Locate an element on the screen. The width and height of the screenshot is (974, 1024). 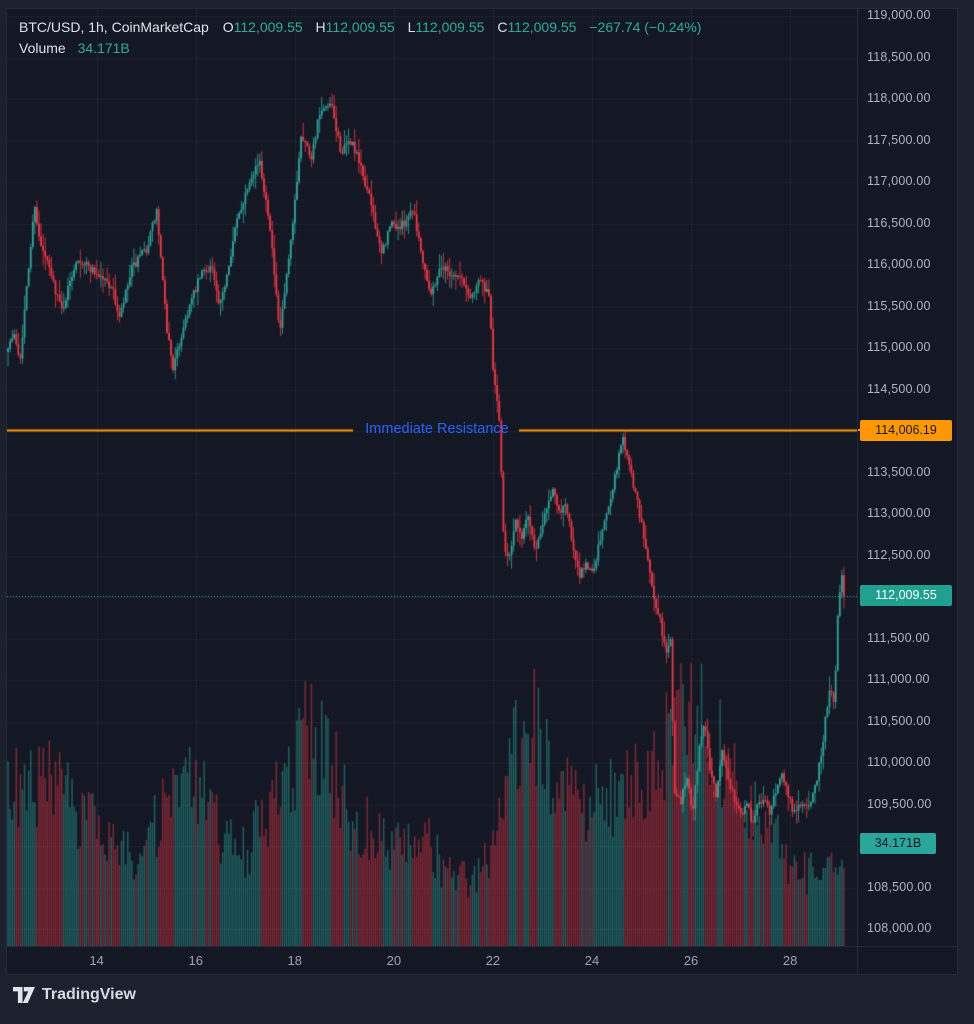
price-tick-label: 110,500.00 is located at coordinates (899, 720).